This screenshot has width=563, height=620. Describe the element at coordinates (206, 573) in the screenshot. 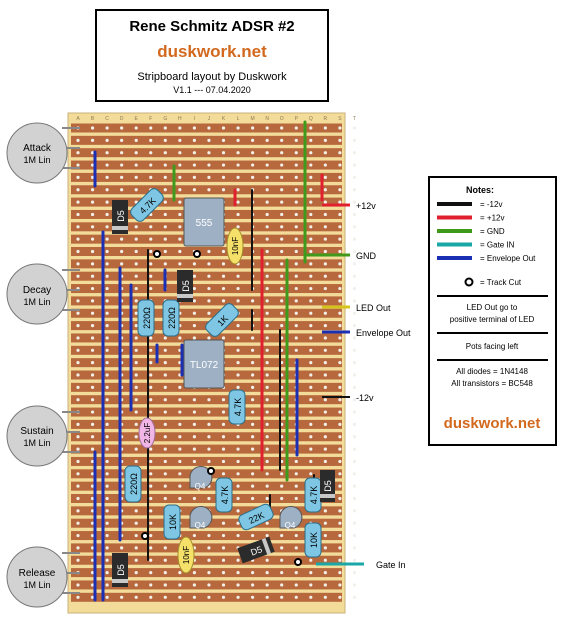

I see `copper-strip` at that location.